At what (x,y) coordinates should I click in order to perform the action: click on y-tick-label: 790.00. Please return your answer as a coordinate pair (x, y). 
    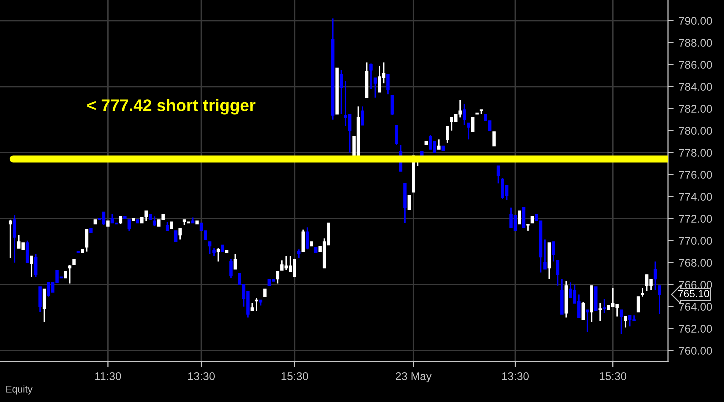
    Looking at the image, I should click on (695, 21).